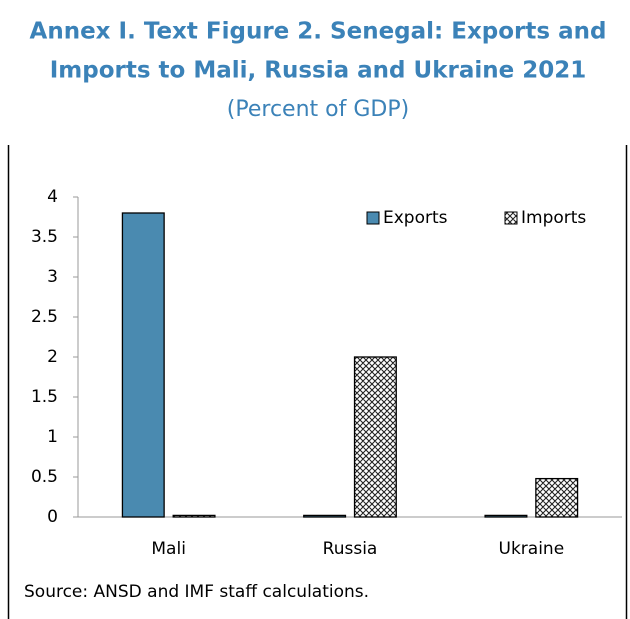 The height and width of the screenshot is (619, 630). What do you see at coordinates (168, 549) in the screenshot?
I see `x-tick-label: Mali` at bounding box center [168, 549].